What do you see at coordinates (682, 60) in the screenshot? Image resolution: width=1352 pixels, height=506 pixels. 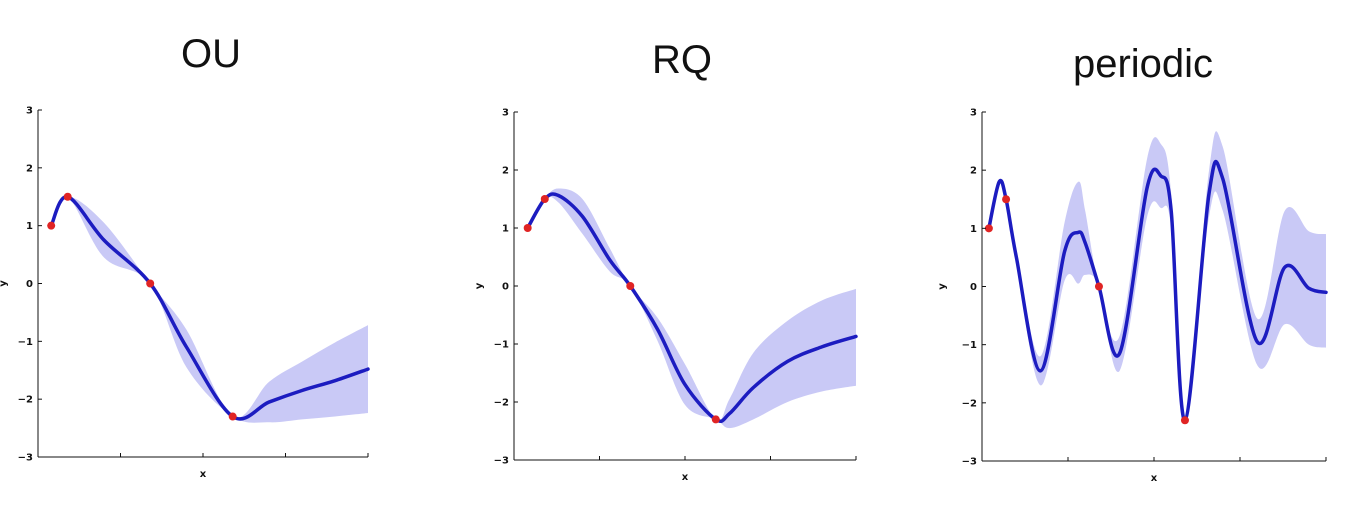 I see `chart-title: RQ` at bounding box center [682, 60].